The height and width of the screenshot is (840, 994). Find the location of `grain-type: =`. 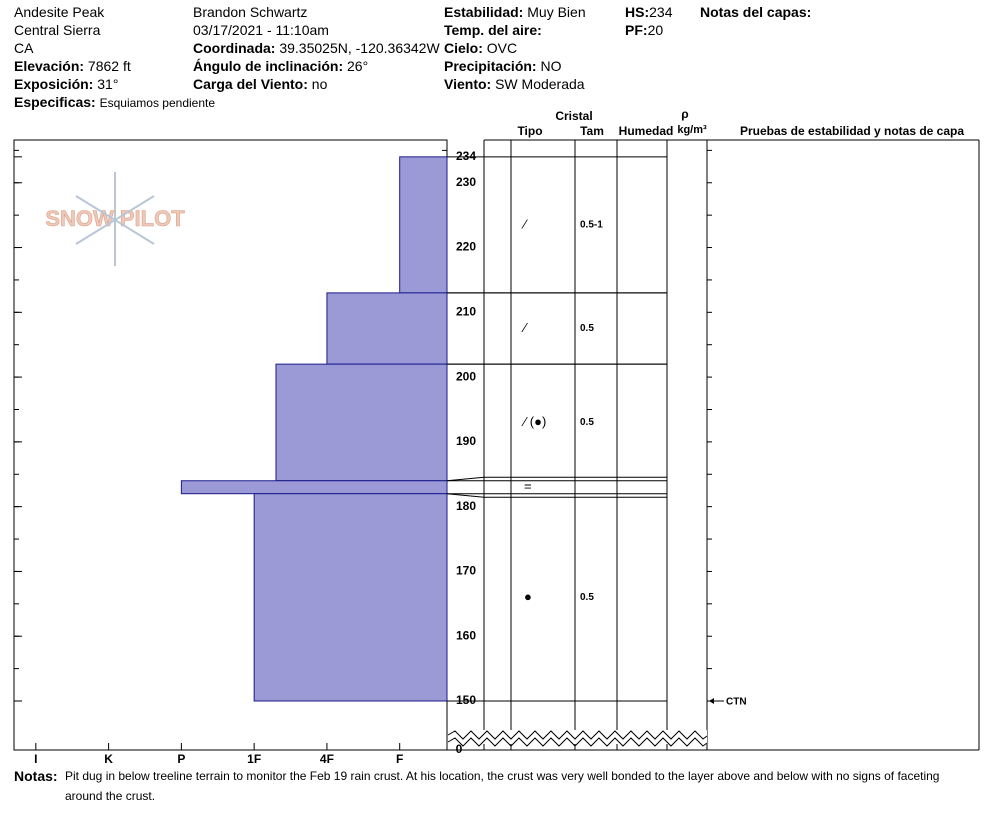

grain-type: = is located at coordinates (528, 486).